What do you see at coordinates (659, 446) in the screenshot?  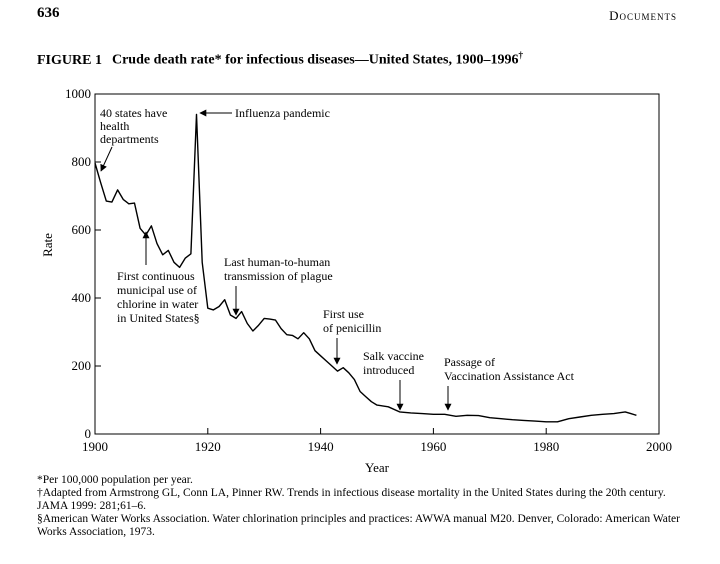 I see `x-tick-label: 2000` at bounding box center [659, 446].